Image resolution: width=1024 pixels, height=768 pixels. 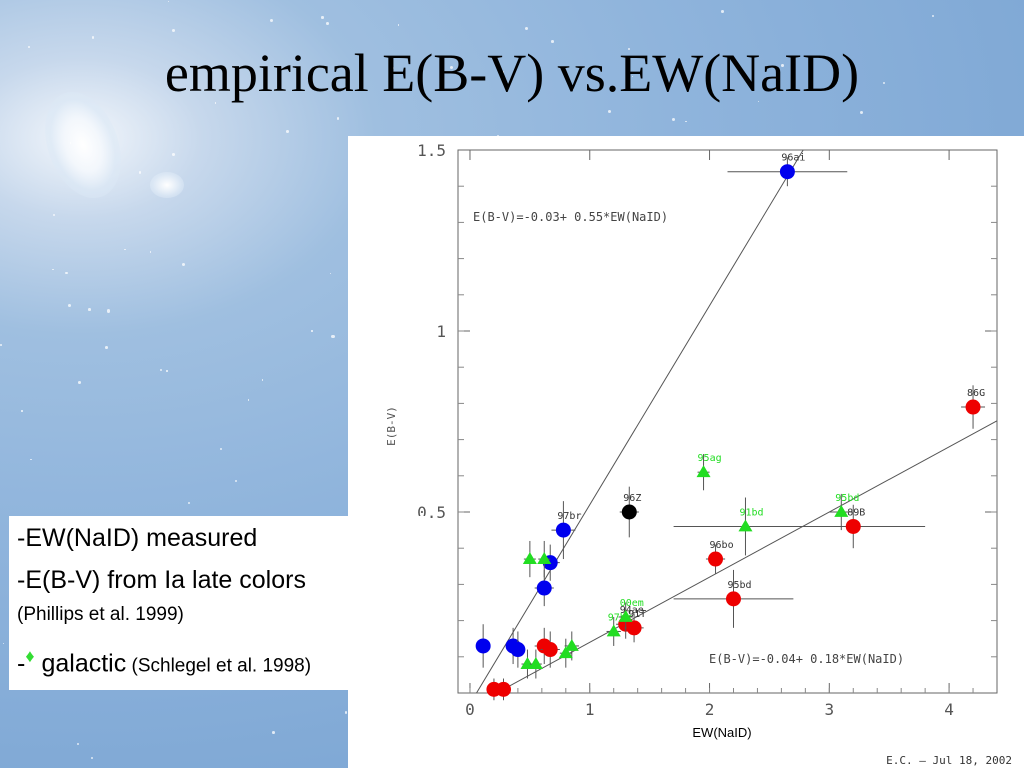 What do you see at coordinates (721, 732) in the screenshot?
I see `x-axis-label: EW(NaID)` at bounding box center [721, 732].